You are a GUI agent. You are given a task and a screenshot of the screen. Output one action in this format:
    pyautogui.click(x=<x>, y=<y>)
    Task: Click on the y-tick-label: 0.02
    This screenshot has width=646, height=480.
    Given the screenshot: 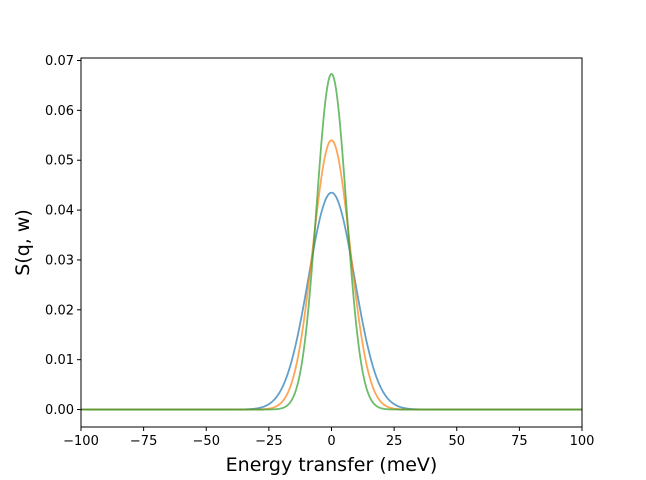 What is the action you would take?
    pyautogui.click(x=59, y=310)
    